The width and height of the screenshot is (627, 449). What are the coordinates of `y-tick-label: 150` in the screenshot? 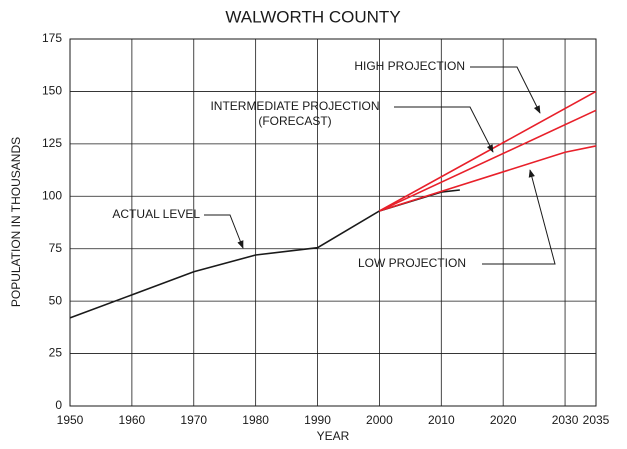 It's located at (52, 91).